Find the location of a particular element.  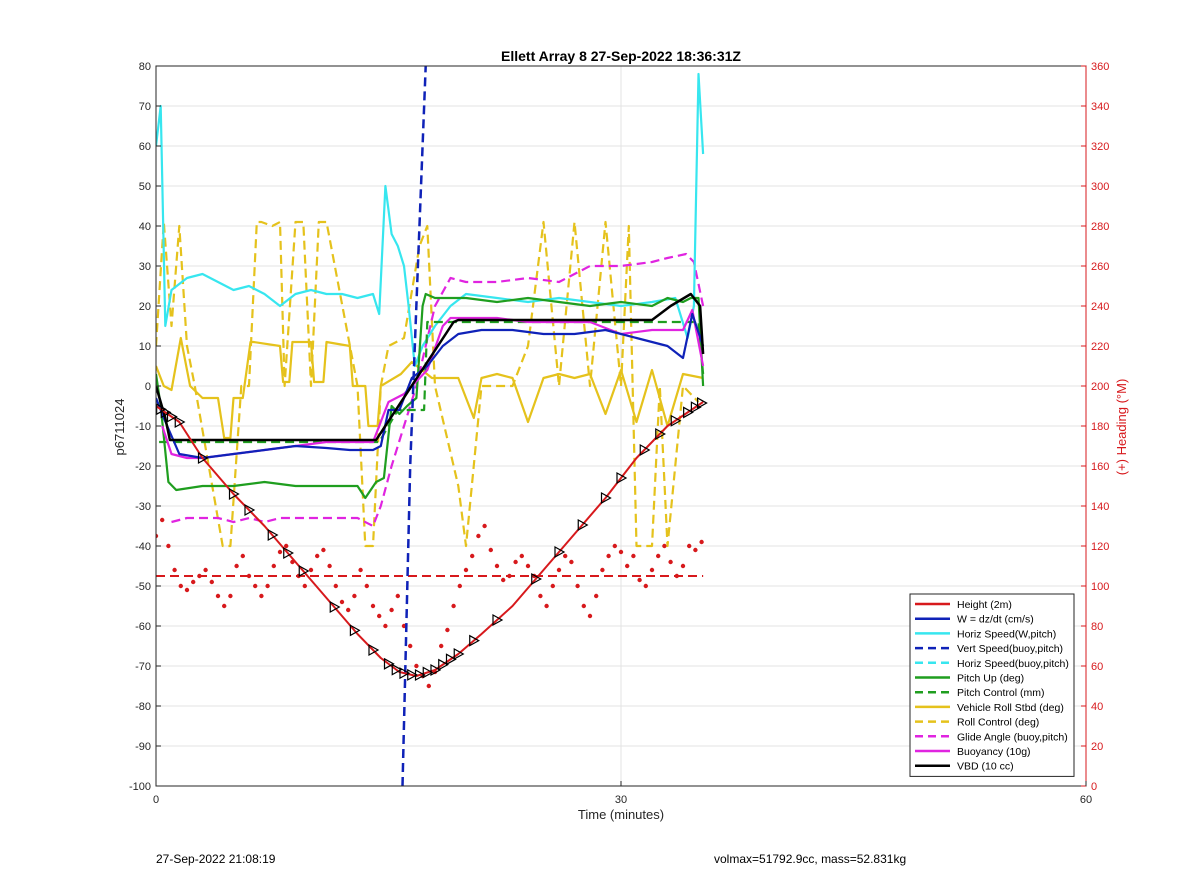

y-tick-label: -10 is located at coordinates (143, 427).